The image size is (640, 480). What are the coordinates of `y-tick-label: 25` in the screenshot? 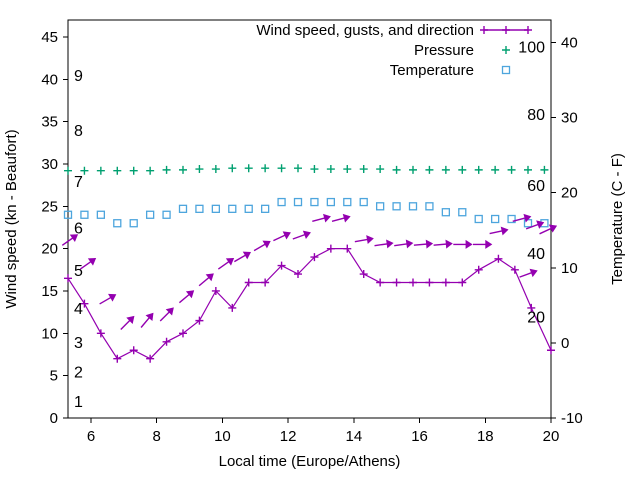 It's located at (49, 206).